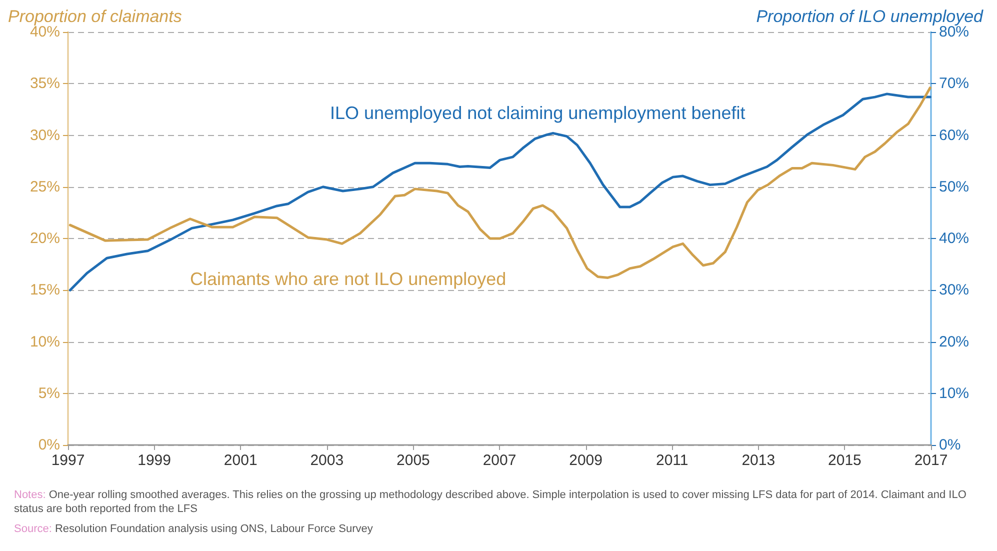 Image resolution: width=997 pixels, height=551 pixels. I want to click on y-axis-title: Proportion of claimants, so click(95, 16).